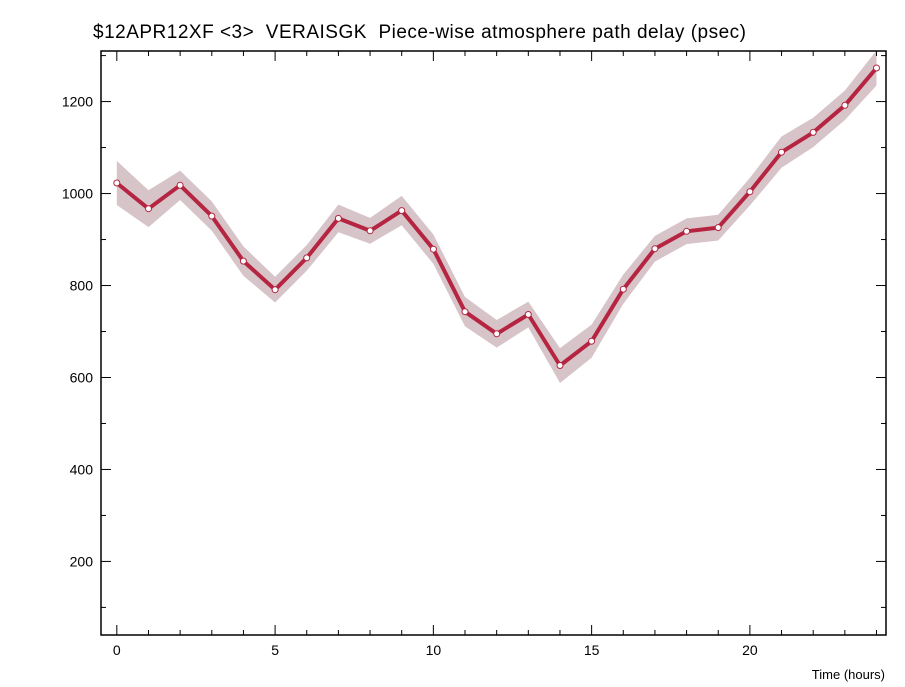 The image size is (905, 687). Describe the element at coordinates (275, 650) in the screenshot. I see `x-tick-label: 5` at that location.